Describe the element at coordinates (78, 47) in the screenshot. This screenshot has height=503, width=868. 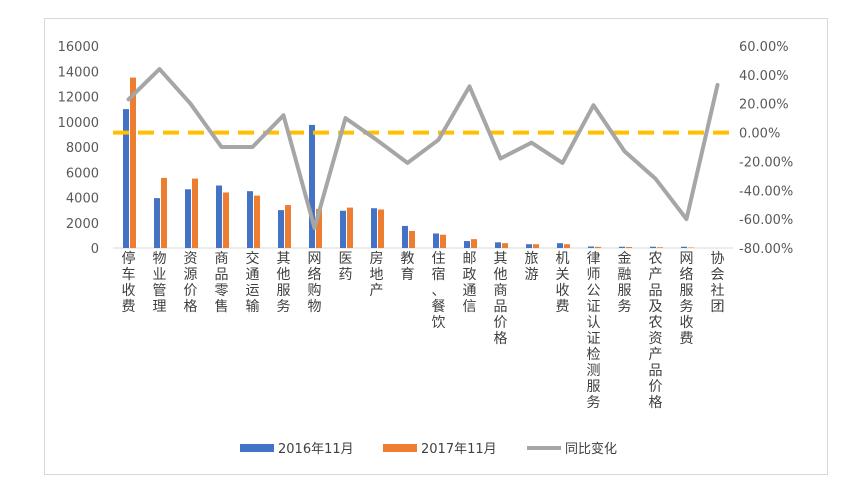
I see `left-tick-label: 16000` at that location.